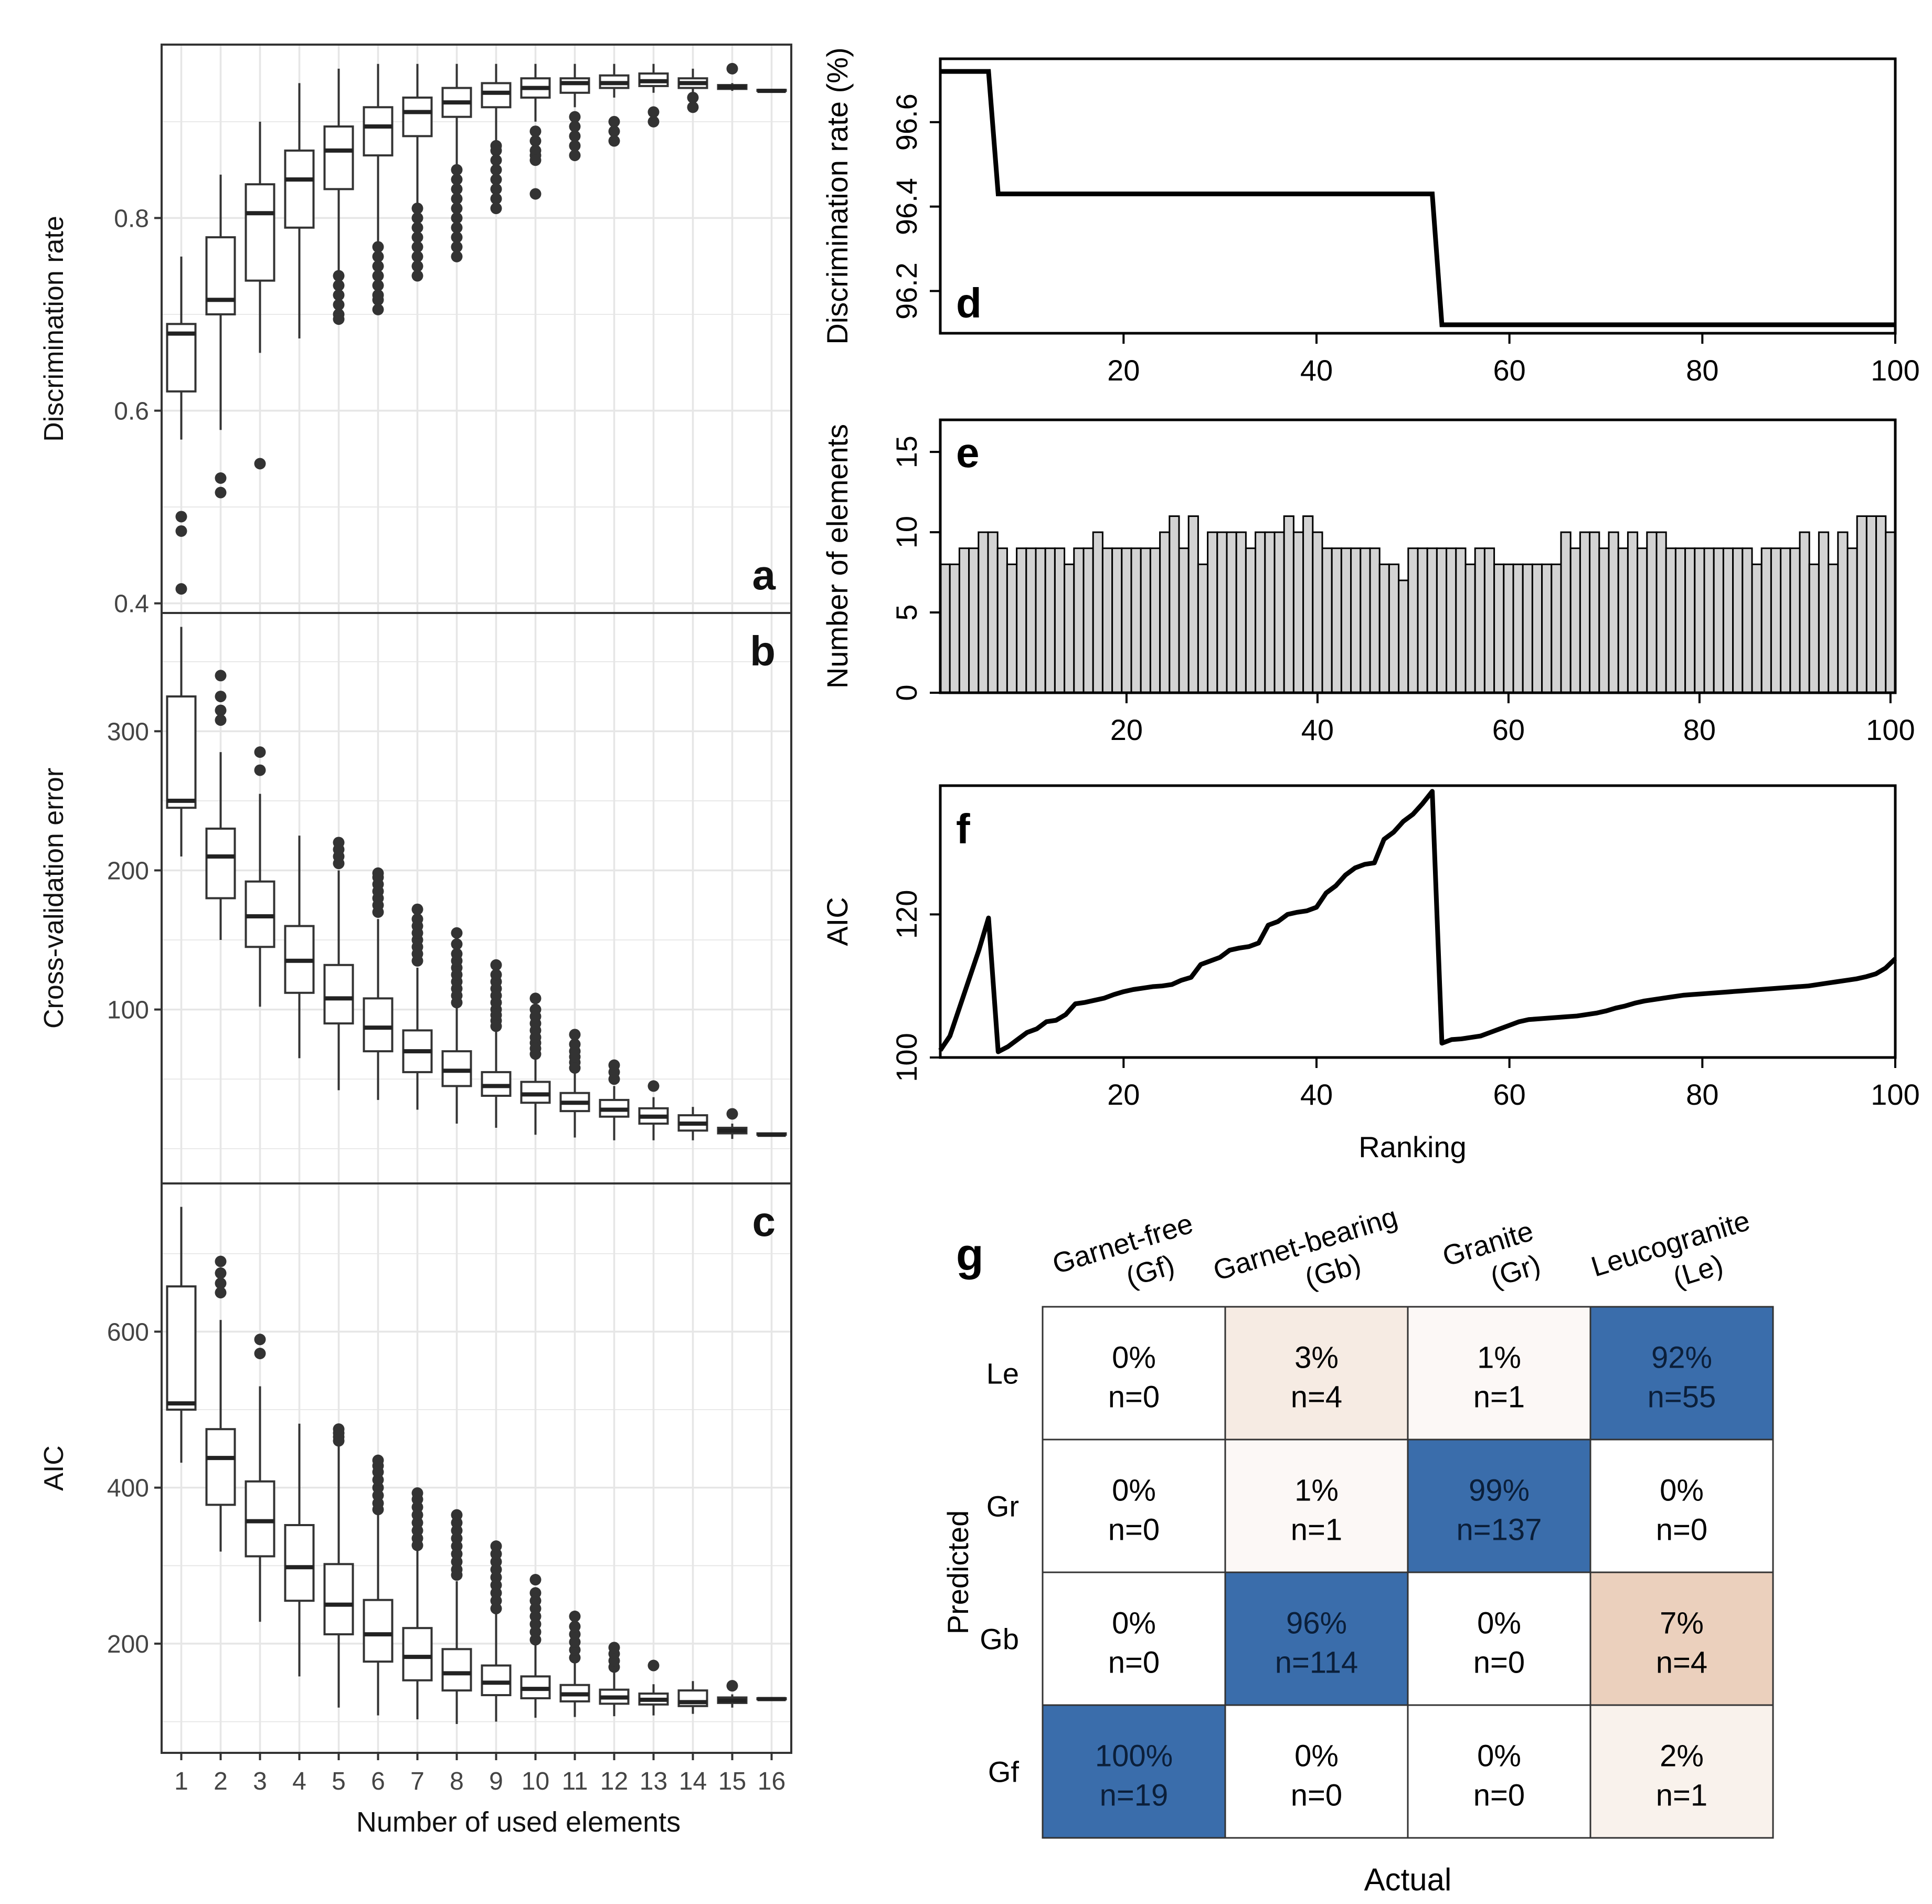 The width and height of the screenshot is (1932, 1904). Describe the element at coordinates (1135, 1796) in the screenshot. I see `cell-count: n=19` at that location.